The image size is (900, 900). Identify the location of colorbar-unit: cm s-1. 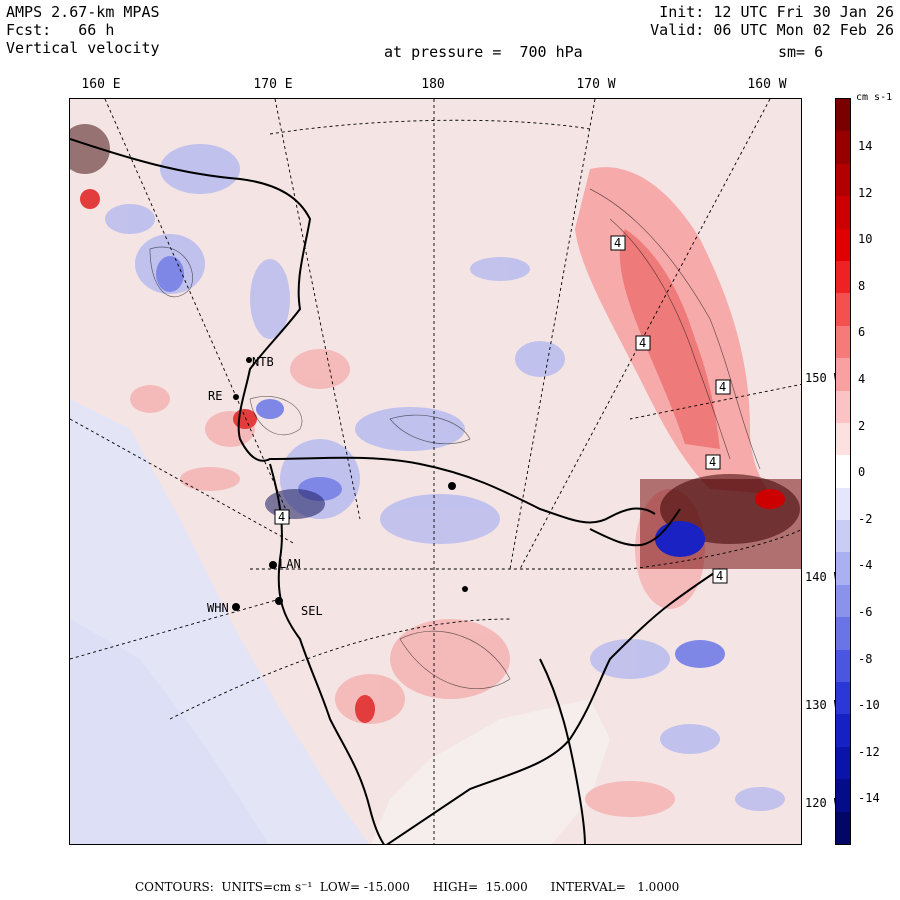
(874, 97).